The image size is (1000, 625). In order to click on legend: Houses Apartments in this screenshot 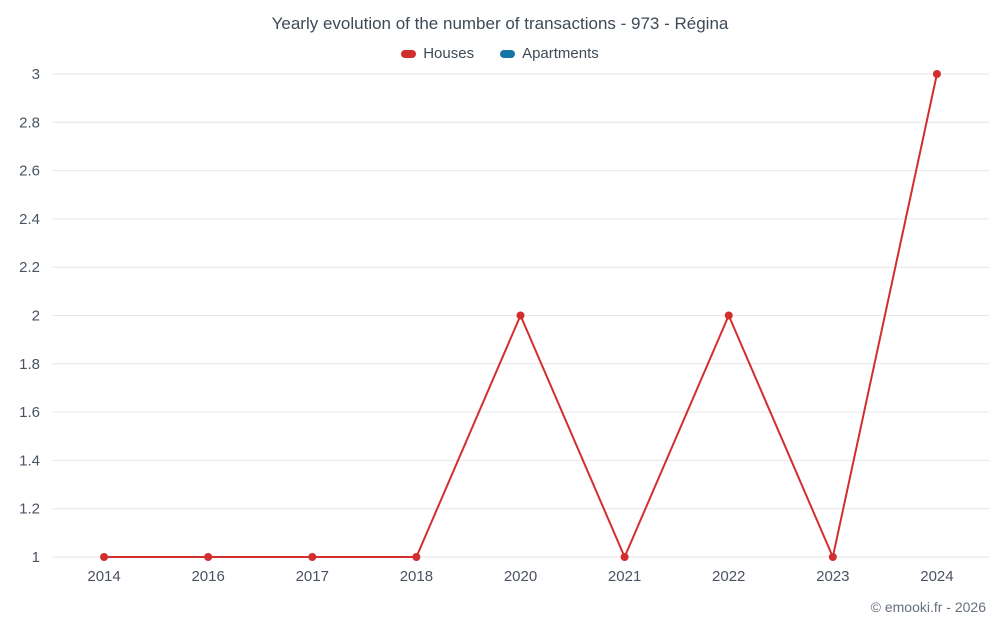, I will do `click(500, 53)`.